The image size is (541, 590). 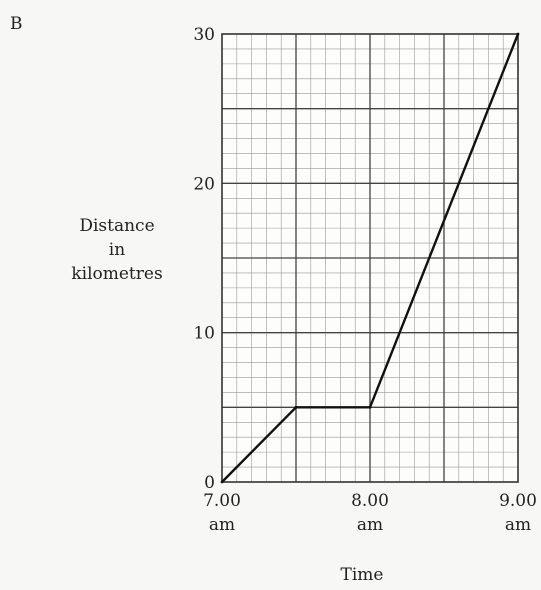 I want to click on y-axis-label-line: in, so click(x=117, y=250).